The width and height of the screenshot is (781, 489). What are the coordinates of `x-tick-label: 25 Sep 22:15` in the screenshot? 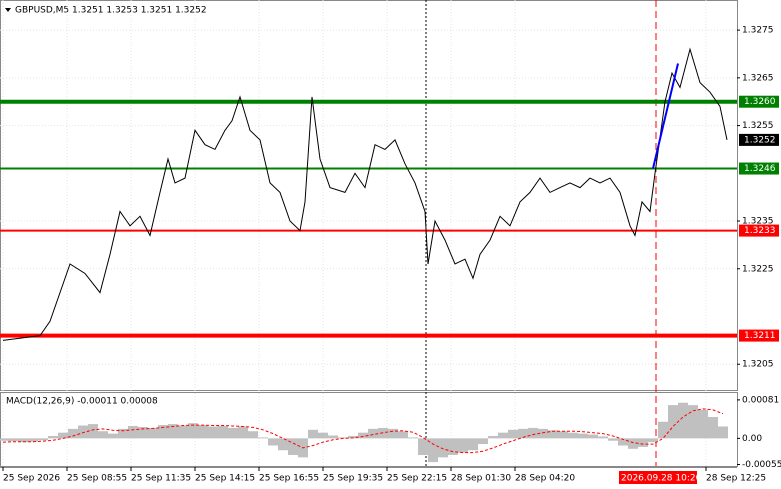 It's located at (417, 479).